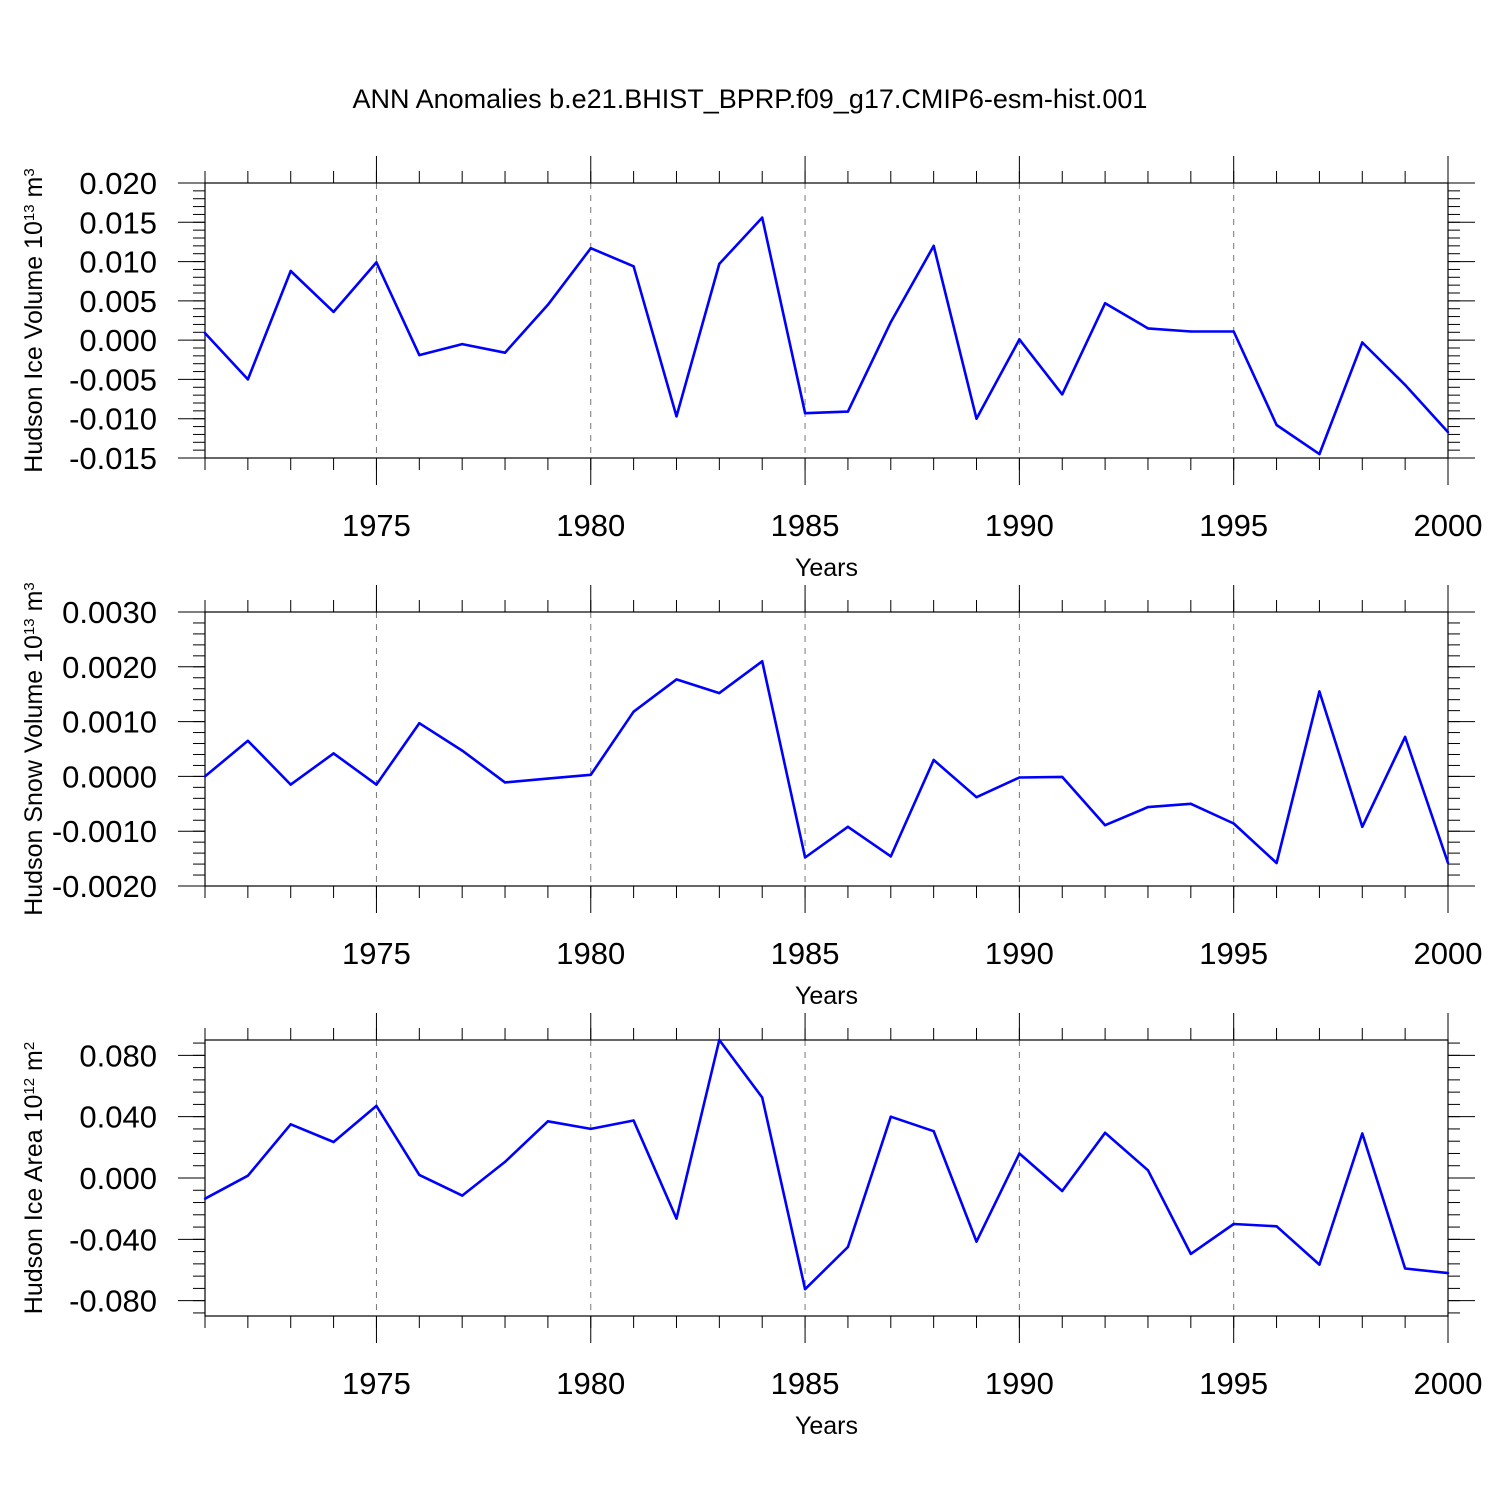  What do you see at coordinates (34, 1178) in the screenshot?
I see `y-axis-label: Hudson Ice Area 1012 m2` at bounding box center [34, 1178].